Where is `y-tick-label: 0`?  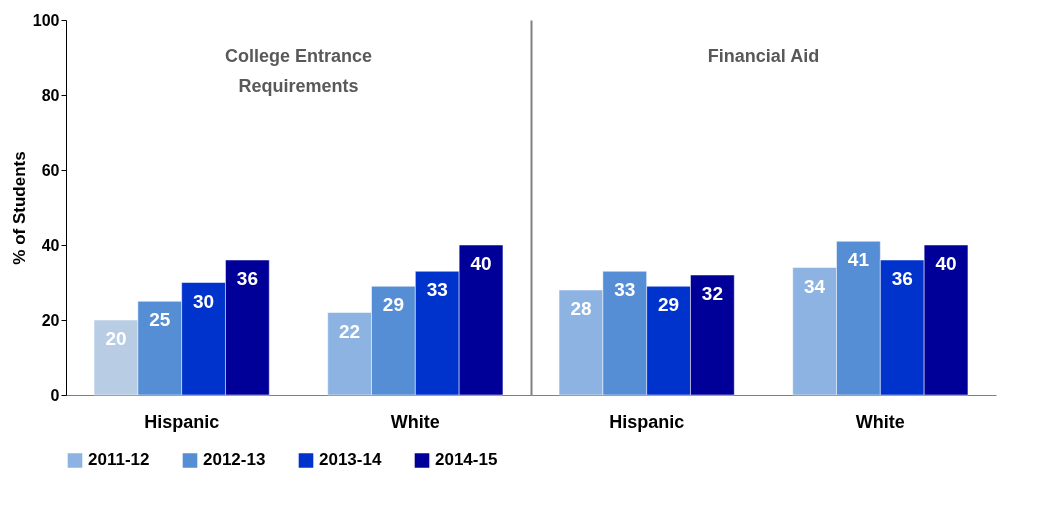
y-tick-label: 0 is located at coordinates (55, 395).